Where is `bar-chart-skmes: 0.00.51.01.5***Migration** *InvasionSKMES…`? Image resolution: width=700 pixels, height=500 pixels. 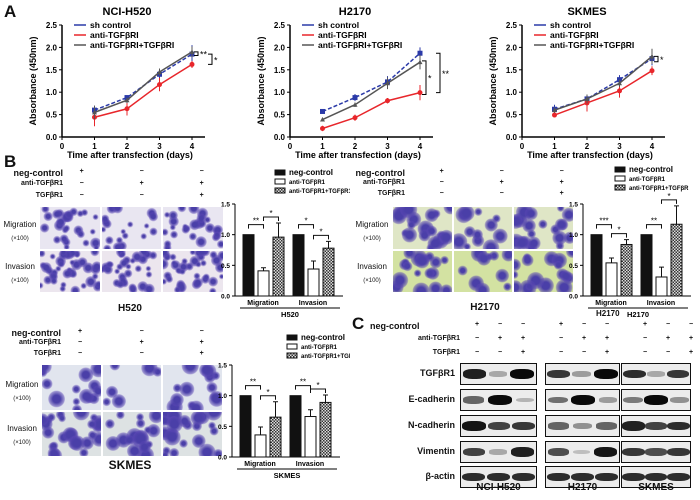
bar-chart-skmes: 0.00.51.01.5***Migration** *InvasionSKMES… is located at coordinates (284, 406).